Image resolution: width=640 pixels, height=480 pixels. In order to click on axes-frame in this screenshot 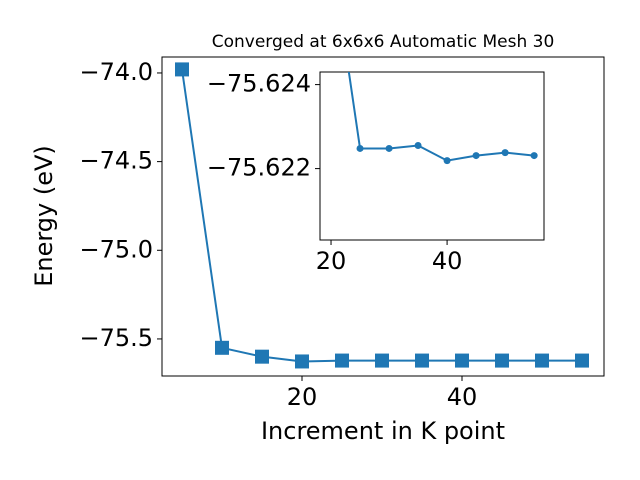, I will do `click(432, 156)`.